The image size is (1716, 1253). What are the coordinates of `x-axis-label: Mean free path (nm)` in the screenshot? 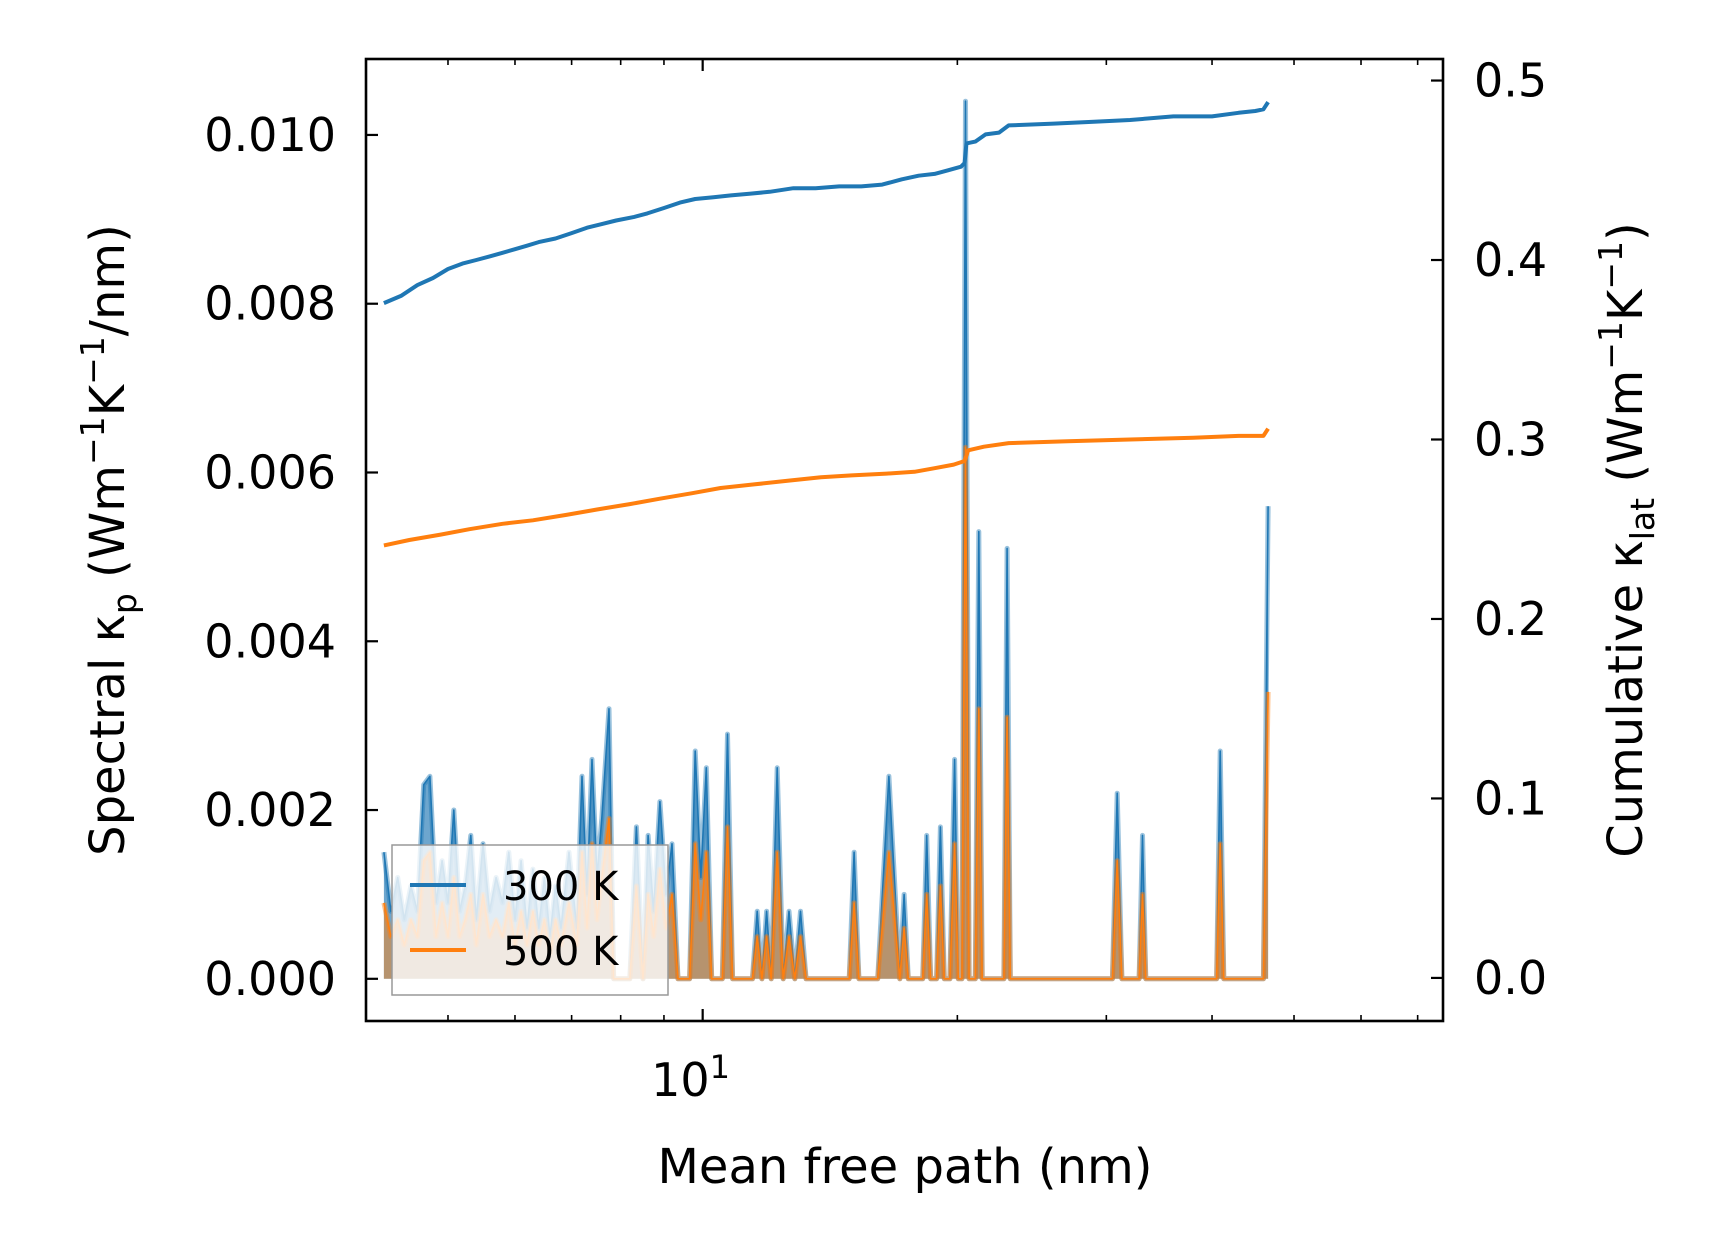 It's located at (905, 1167).